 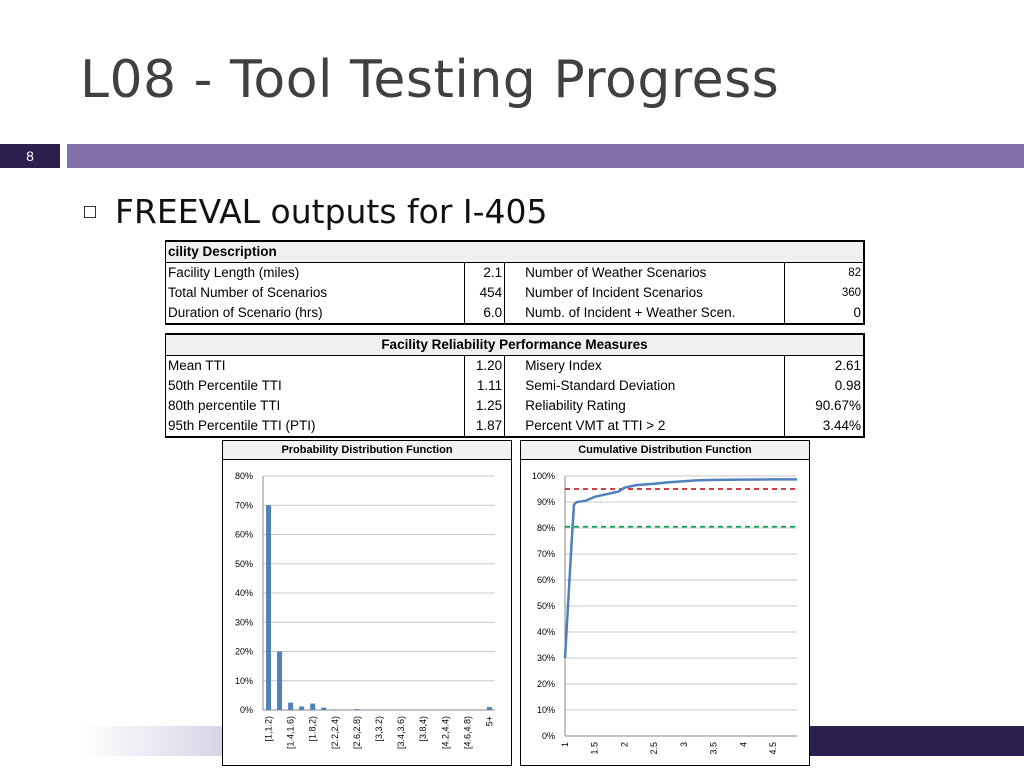 What do you see at coordinates (485, 273) in the screenshot?
I see `cell-value: 2.1` at bounding box center [485, 273].